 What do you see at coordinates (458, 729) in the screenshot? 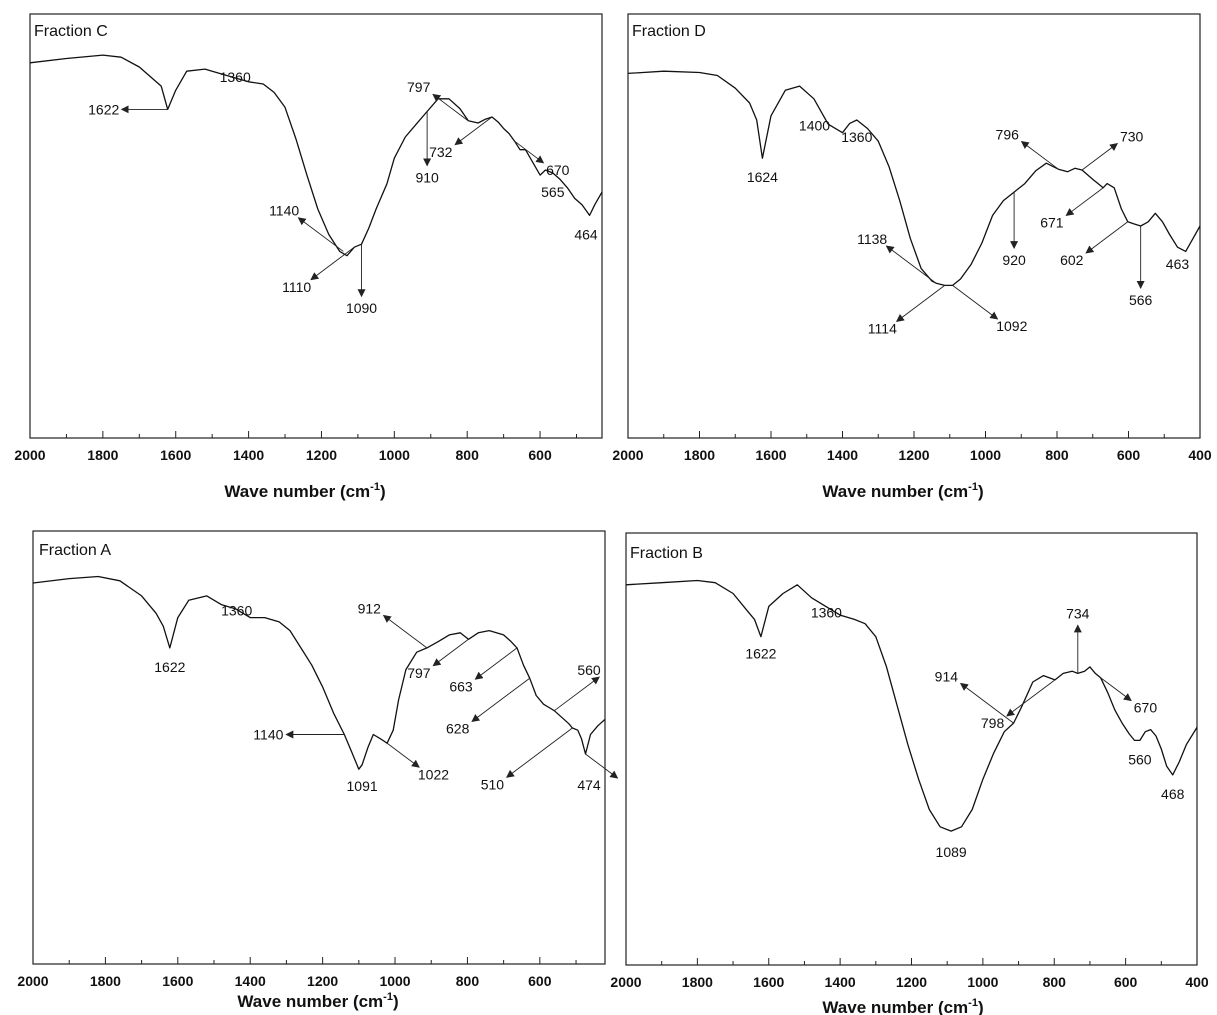
I see `peak-label: 628` at bounding box center [458, 729].